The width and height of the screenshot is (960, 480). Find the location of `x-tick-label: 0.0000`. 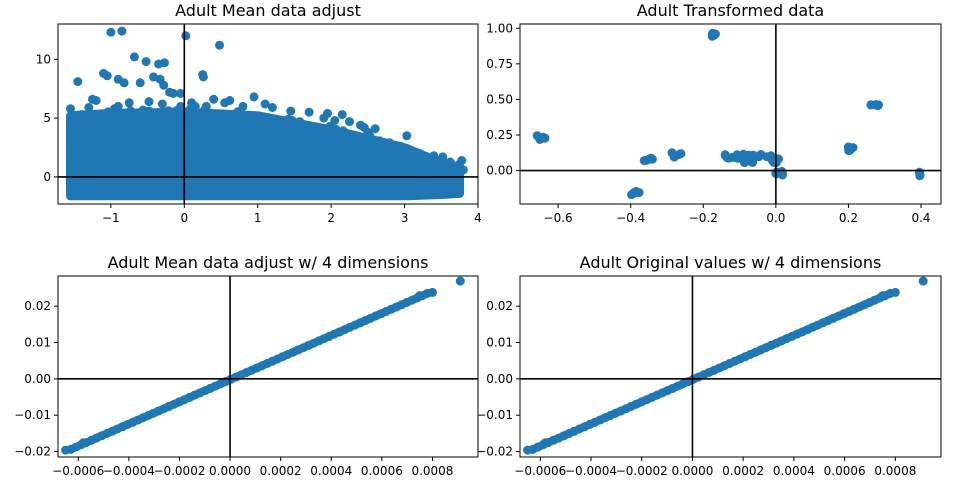

x-tick-label: 0.0000 is located at coordinates (230, 471).